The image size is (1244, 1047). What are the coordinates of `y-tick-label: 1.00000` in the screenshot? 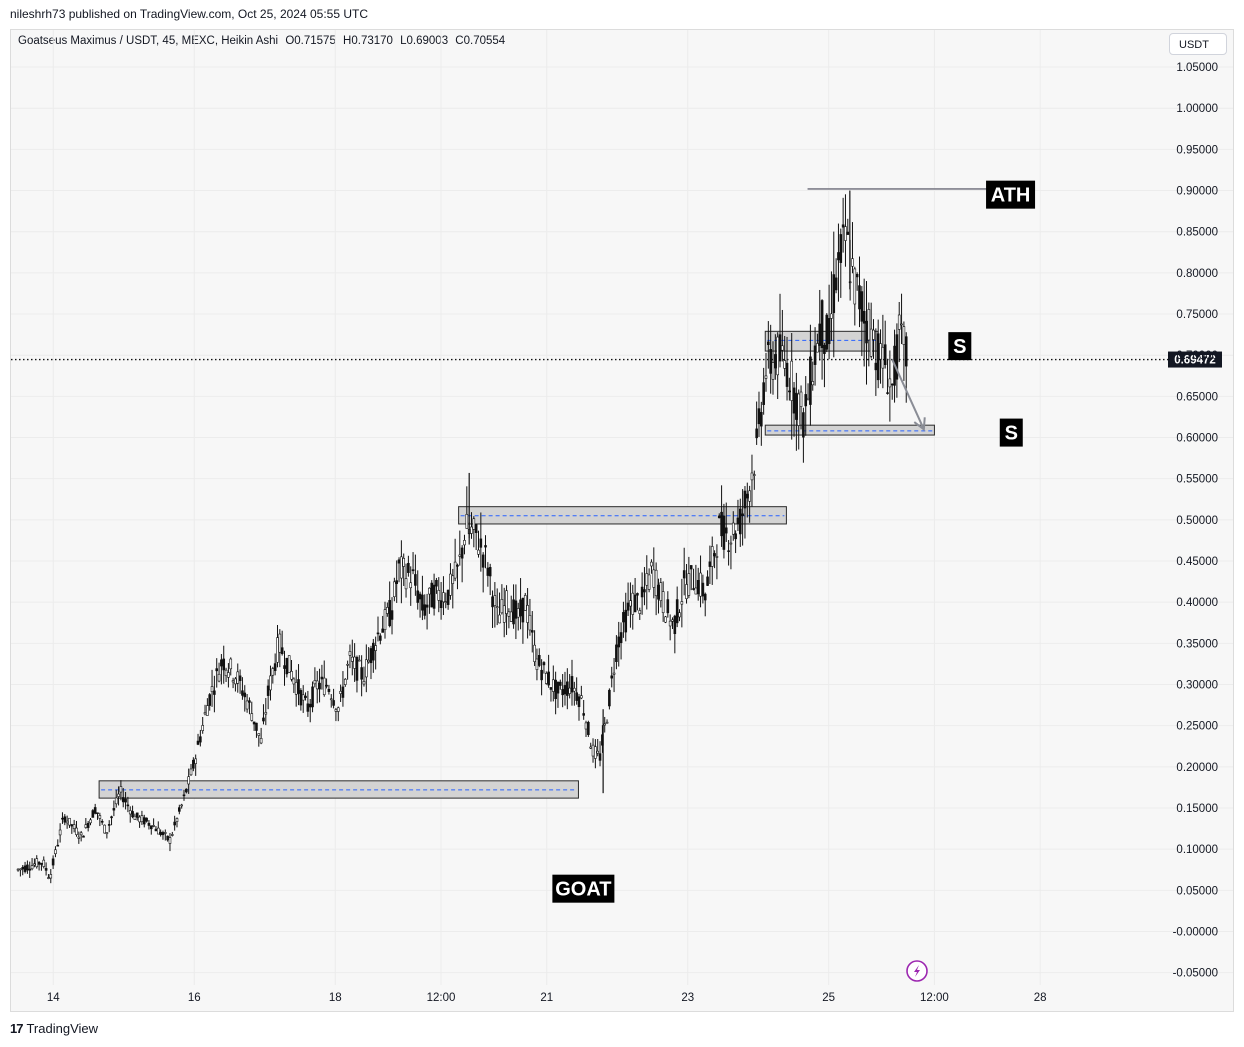 It's located at (1197, 109).